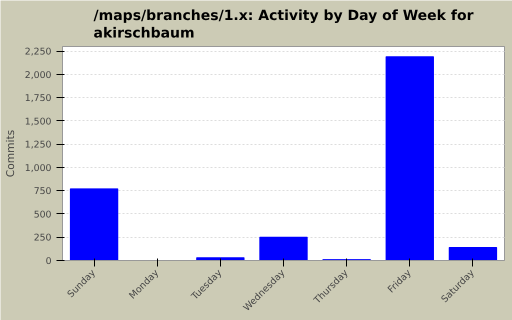 This screenshot has width=512, height=320. Describe the element at coordinates (38, 75) in the screenshot. I see `y-tick-label: 2,000` at that location.